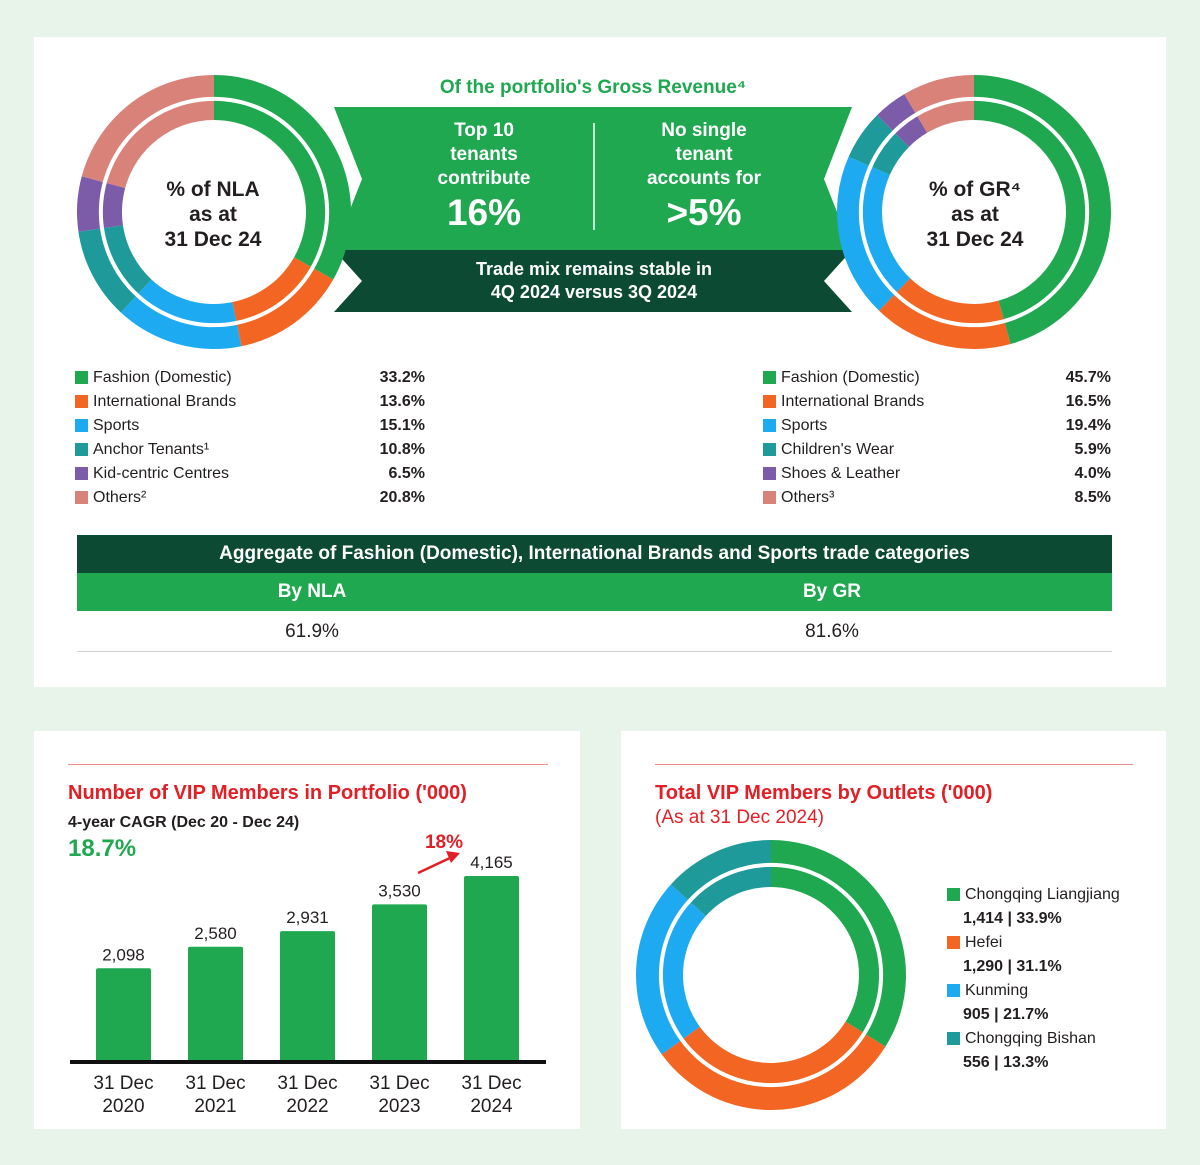 This screenshot has width=1200, height=1165. Describe the element at coordinates (123, 1106) in the screenshot. I see `vip-category-label: 2020` at that location.